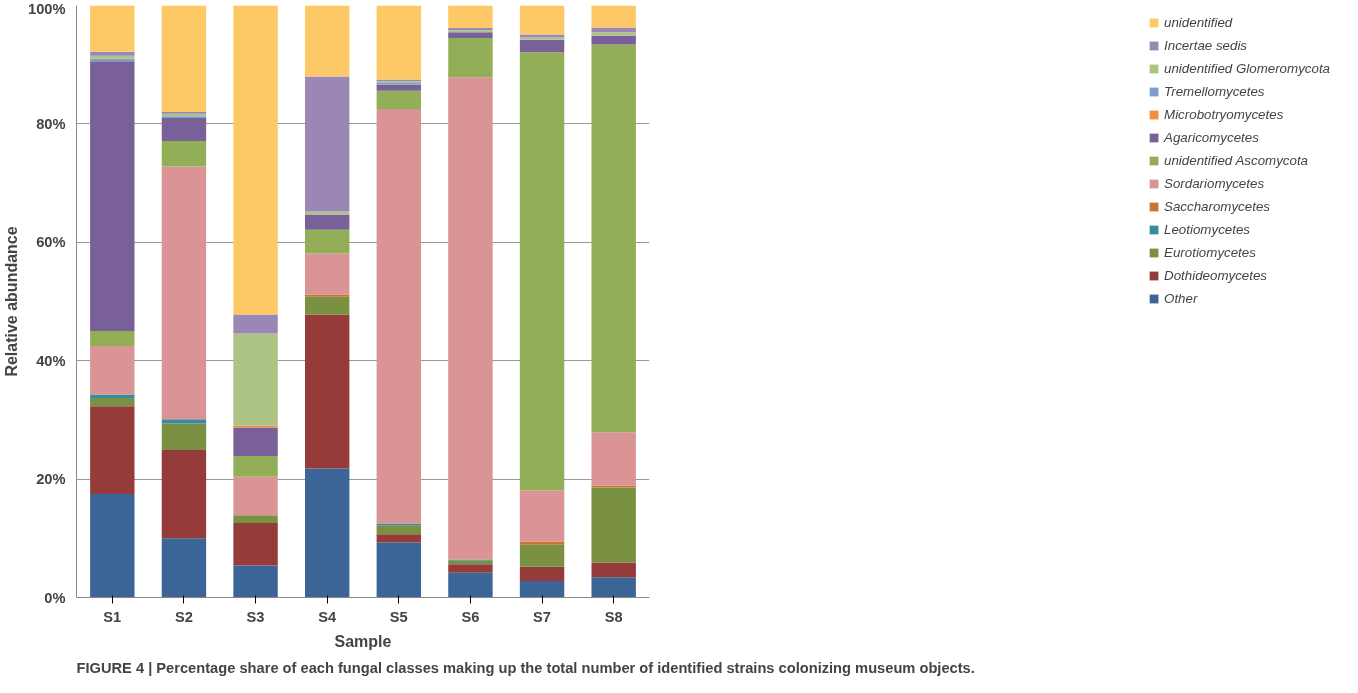 The image size is (1358, 693). Describe the element at coordinates (1207, 229) in the screenshot. I see `legend-label: Leotiomycetes` at that location.